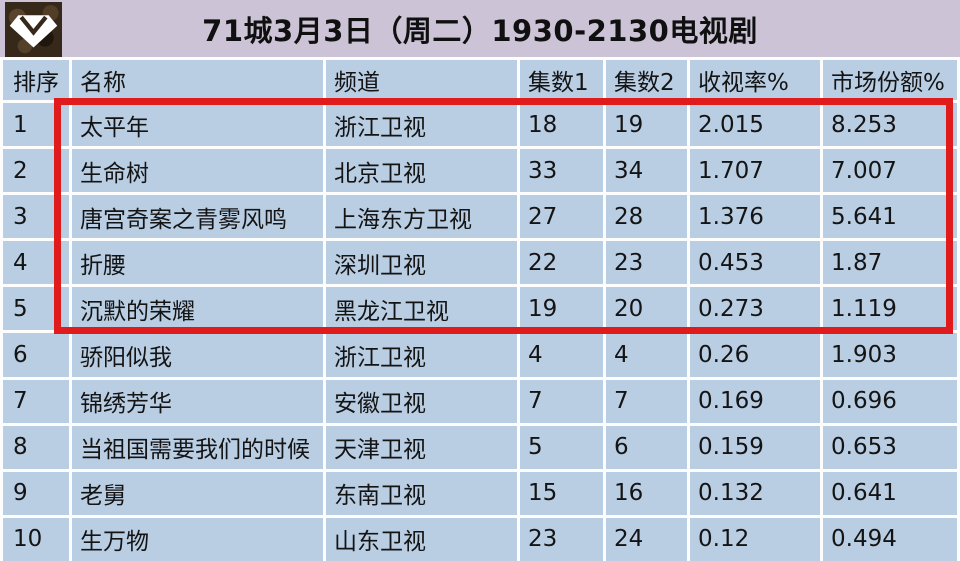 The width and height of the screenshot is (960, 561). Describe the element at coordinates (421, 171) in the screenshot. I see `cell-channel: 北京卫视` at that location.